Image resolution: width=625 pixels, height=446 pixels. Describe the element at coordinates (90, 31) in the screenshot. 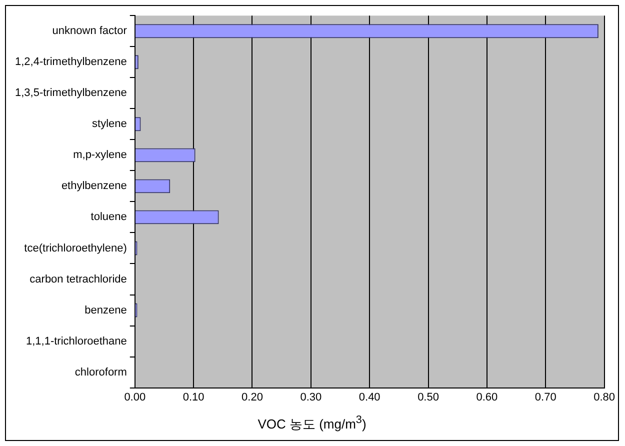

I see `y-tick-label: unknown factor` at that location.